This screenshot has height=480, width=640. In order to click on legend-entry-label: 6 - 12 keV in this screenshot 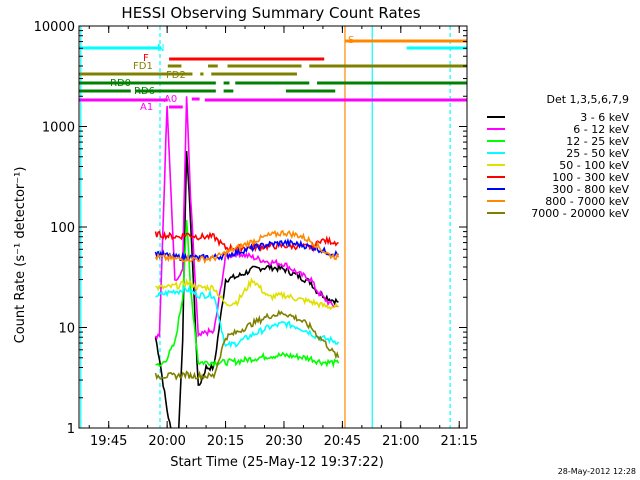, I will do `click(601, 129)`.